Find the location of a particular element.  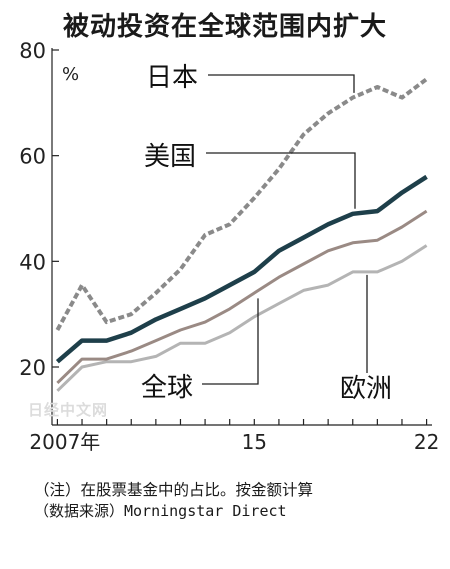

leader-line-us is located at coordinates (281, 180).